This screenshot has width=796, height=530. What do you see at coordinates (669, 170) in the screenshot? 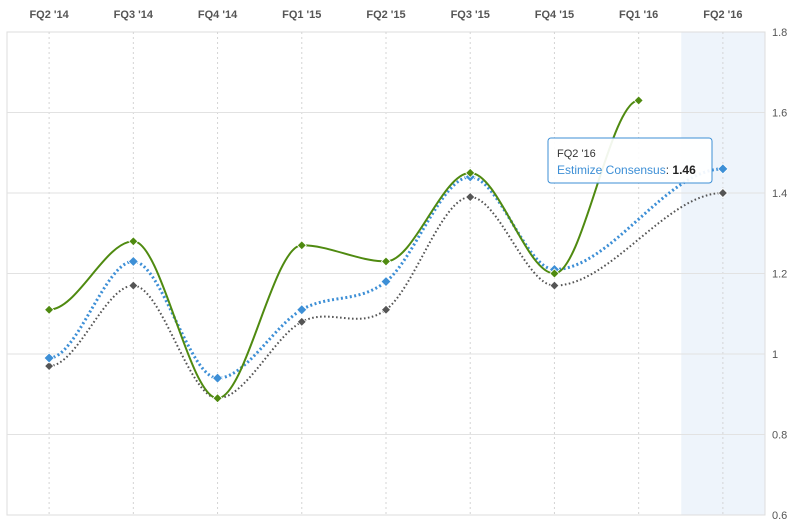
I see `tooltip-colon: :` at bounding box center [669, 170].